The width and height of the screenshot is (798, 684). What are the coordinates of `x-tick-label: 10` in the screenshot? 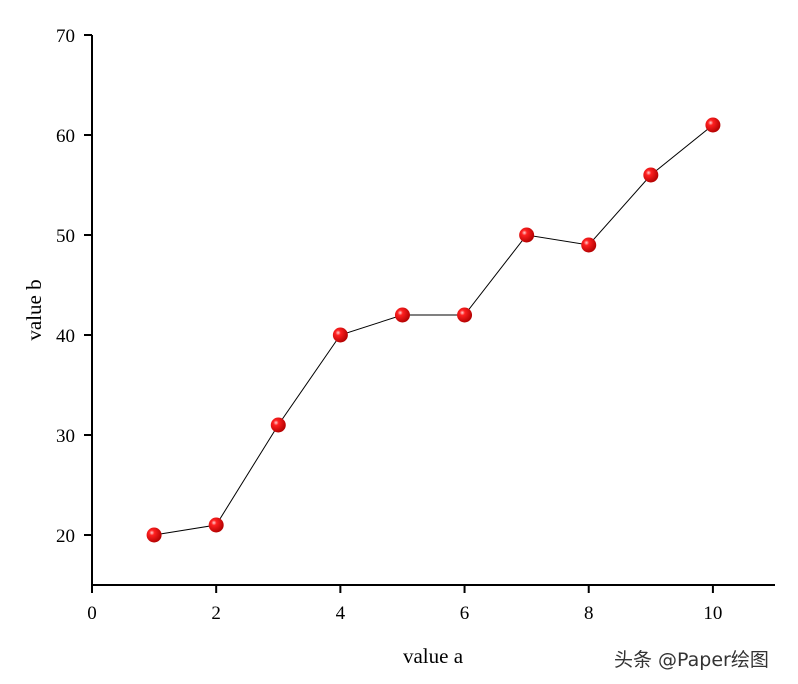 It's located at (712, 613).